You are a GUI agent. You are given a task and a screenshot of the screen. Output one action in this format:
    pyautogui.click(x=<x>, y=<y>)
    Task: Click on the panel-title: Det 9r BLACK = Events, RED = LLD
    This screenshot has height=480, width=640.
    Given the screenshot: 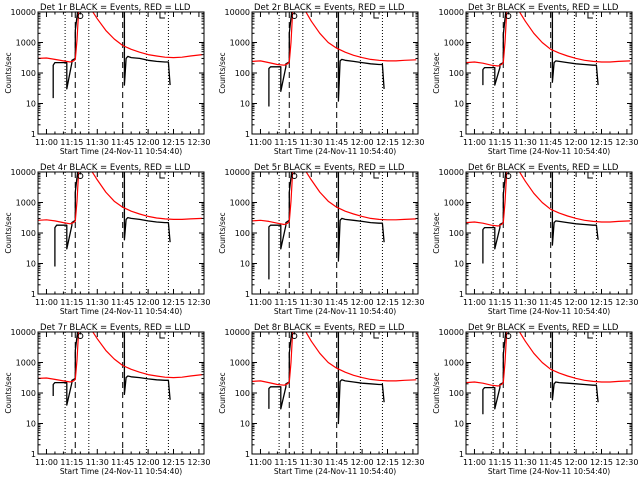 What is the action you would take?
    pyautogui.click(x=543, y=328)
    